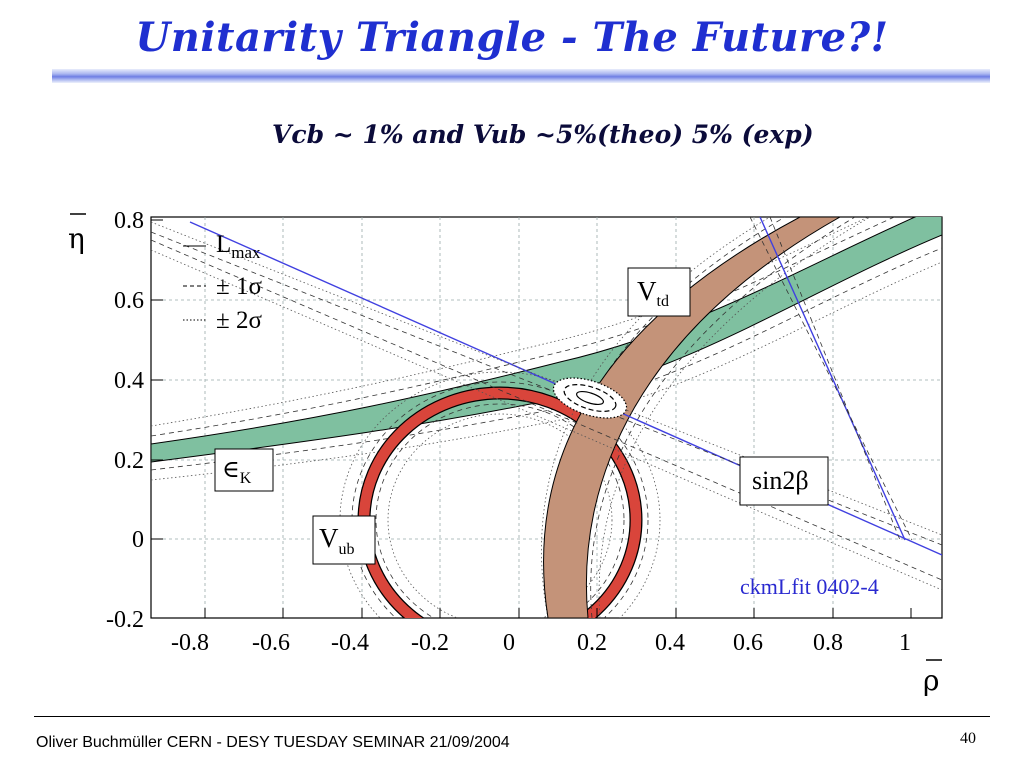  Describe the element at coordinates (246, 252) in the screenshot. I see `legend-lmax-subscript: max` at that location.